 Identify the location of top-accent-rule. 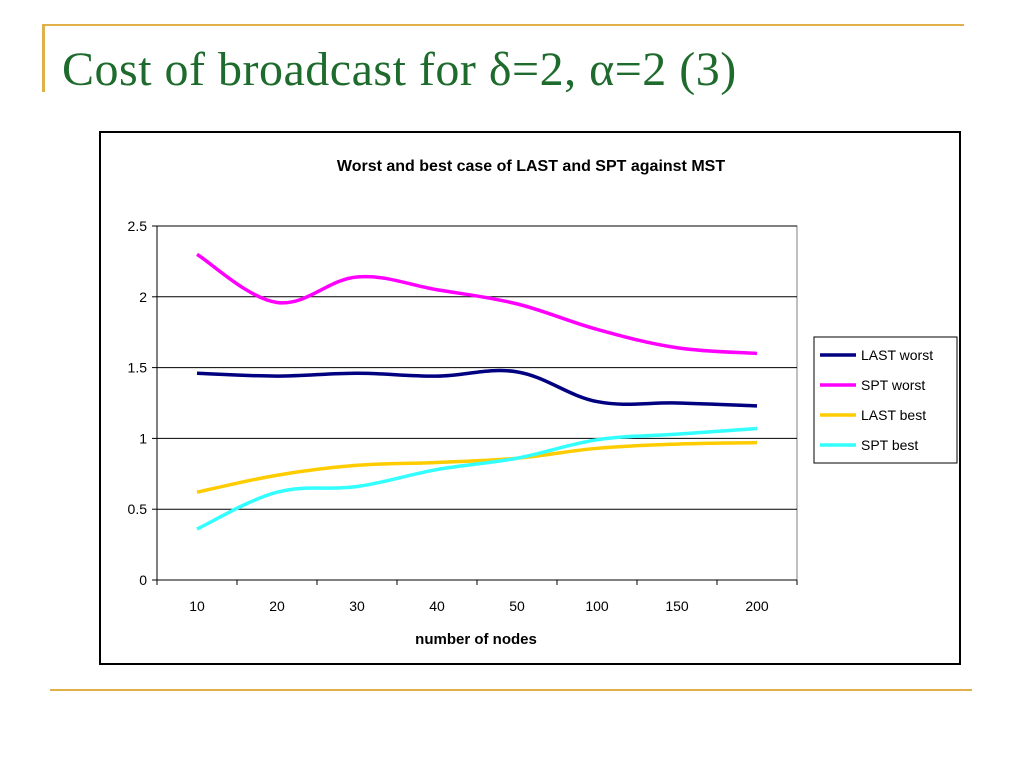
(503, 25).